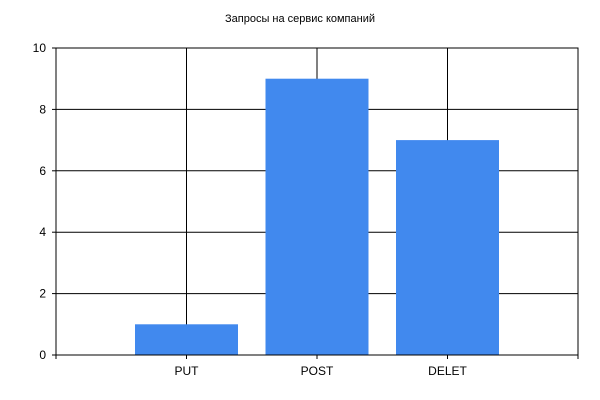 The width and height of the screenshot is (600, 400). What do you see at coordinates (300, 19) in the screenshot?
I see `chart-title: Запросы на сервис компаний` at bounding box center [300, 19].